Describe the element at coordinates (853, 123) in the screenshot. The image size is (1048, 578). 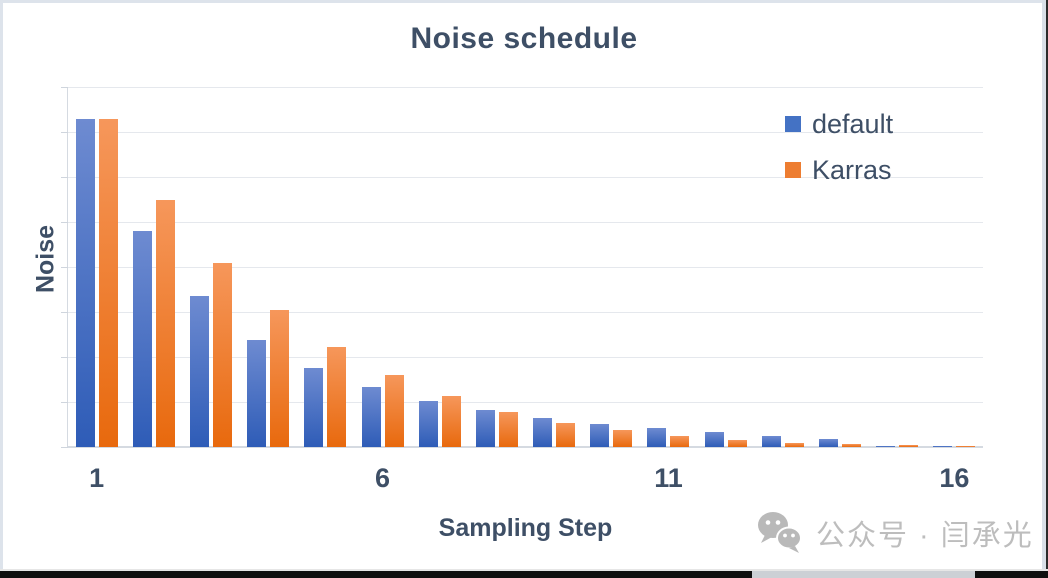
I see `legend-label-default: default` at that location.